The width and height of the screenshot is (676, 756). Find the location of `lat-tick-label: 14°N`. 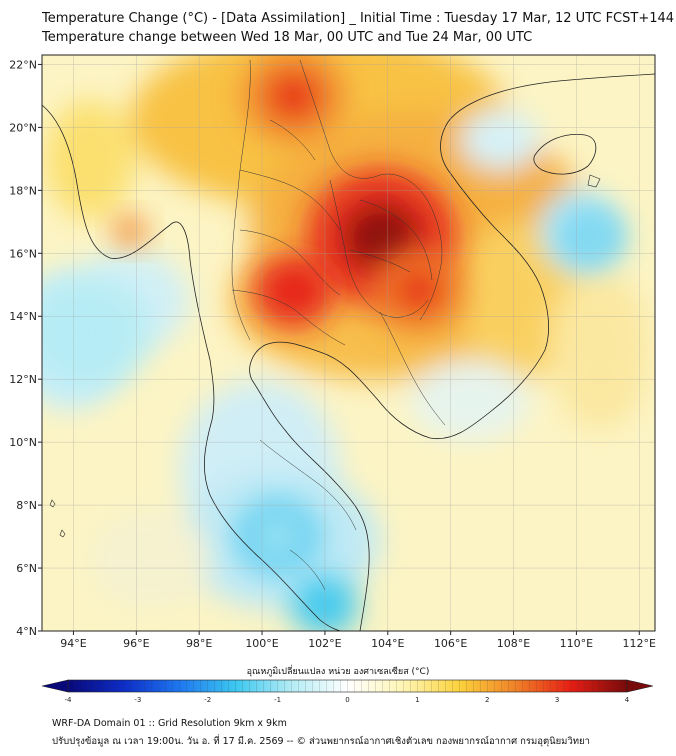

lat-tick-label: 14°N is located at coordinates (23, 316).